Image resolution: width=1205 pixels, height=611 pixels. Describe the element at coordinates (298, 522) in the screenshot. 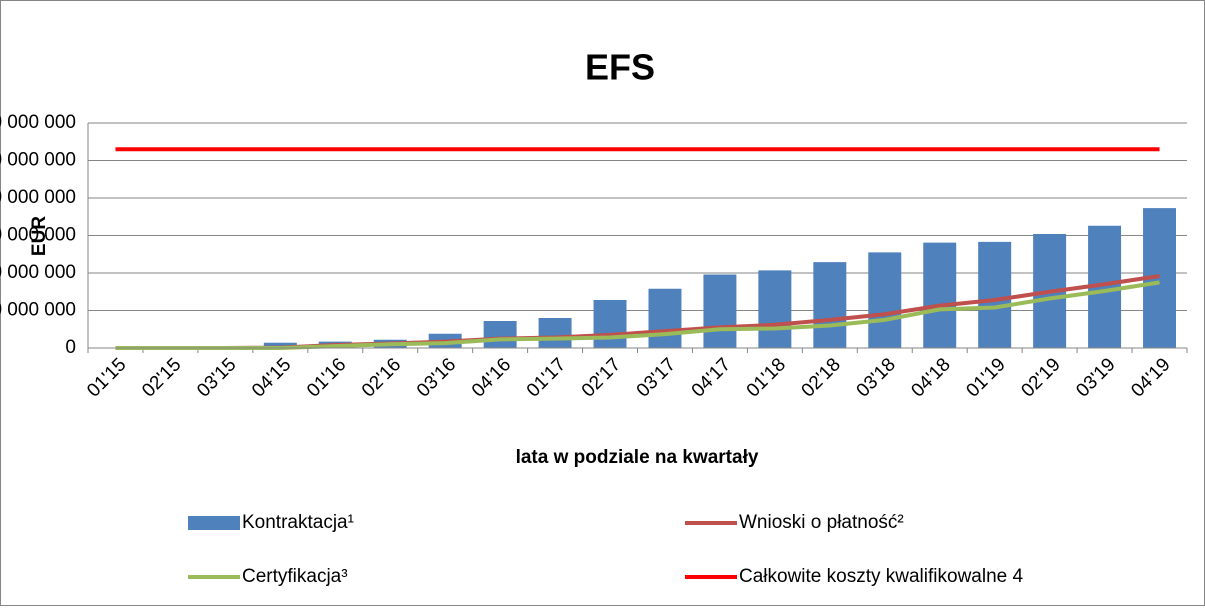

I see `legend-label: Kontraktacja¹` at that location.